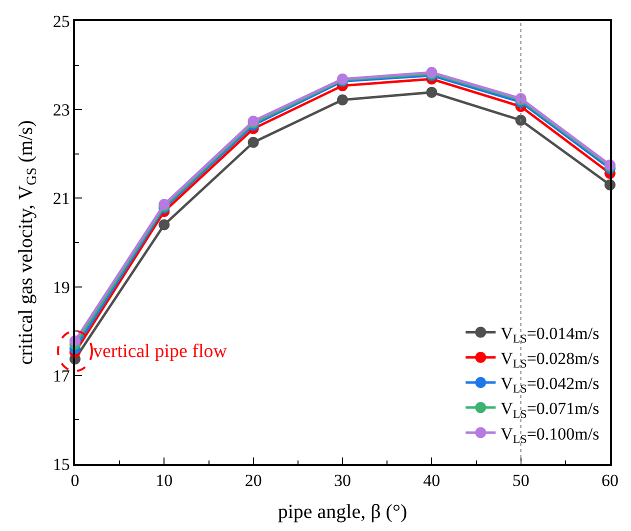  What do you see at coordinates (61, 287) in the screenshot?
I see `y-tick-label: 19` at bounding box center [61, 287].